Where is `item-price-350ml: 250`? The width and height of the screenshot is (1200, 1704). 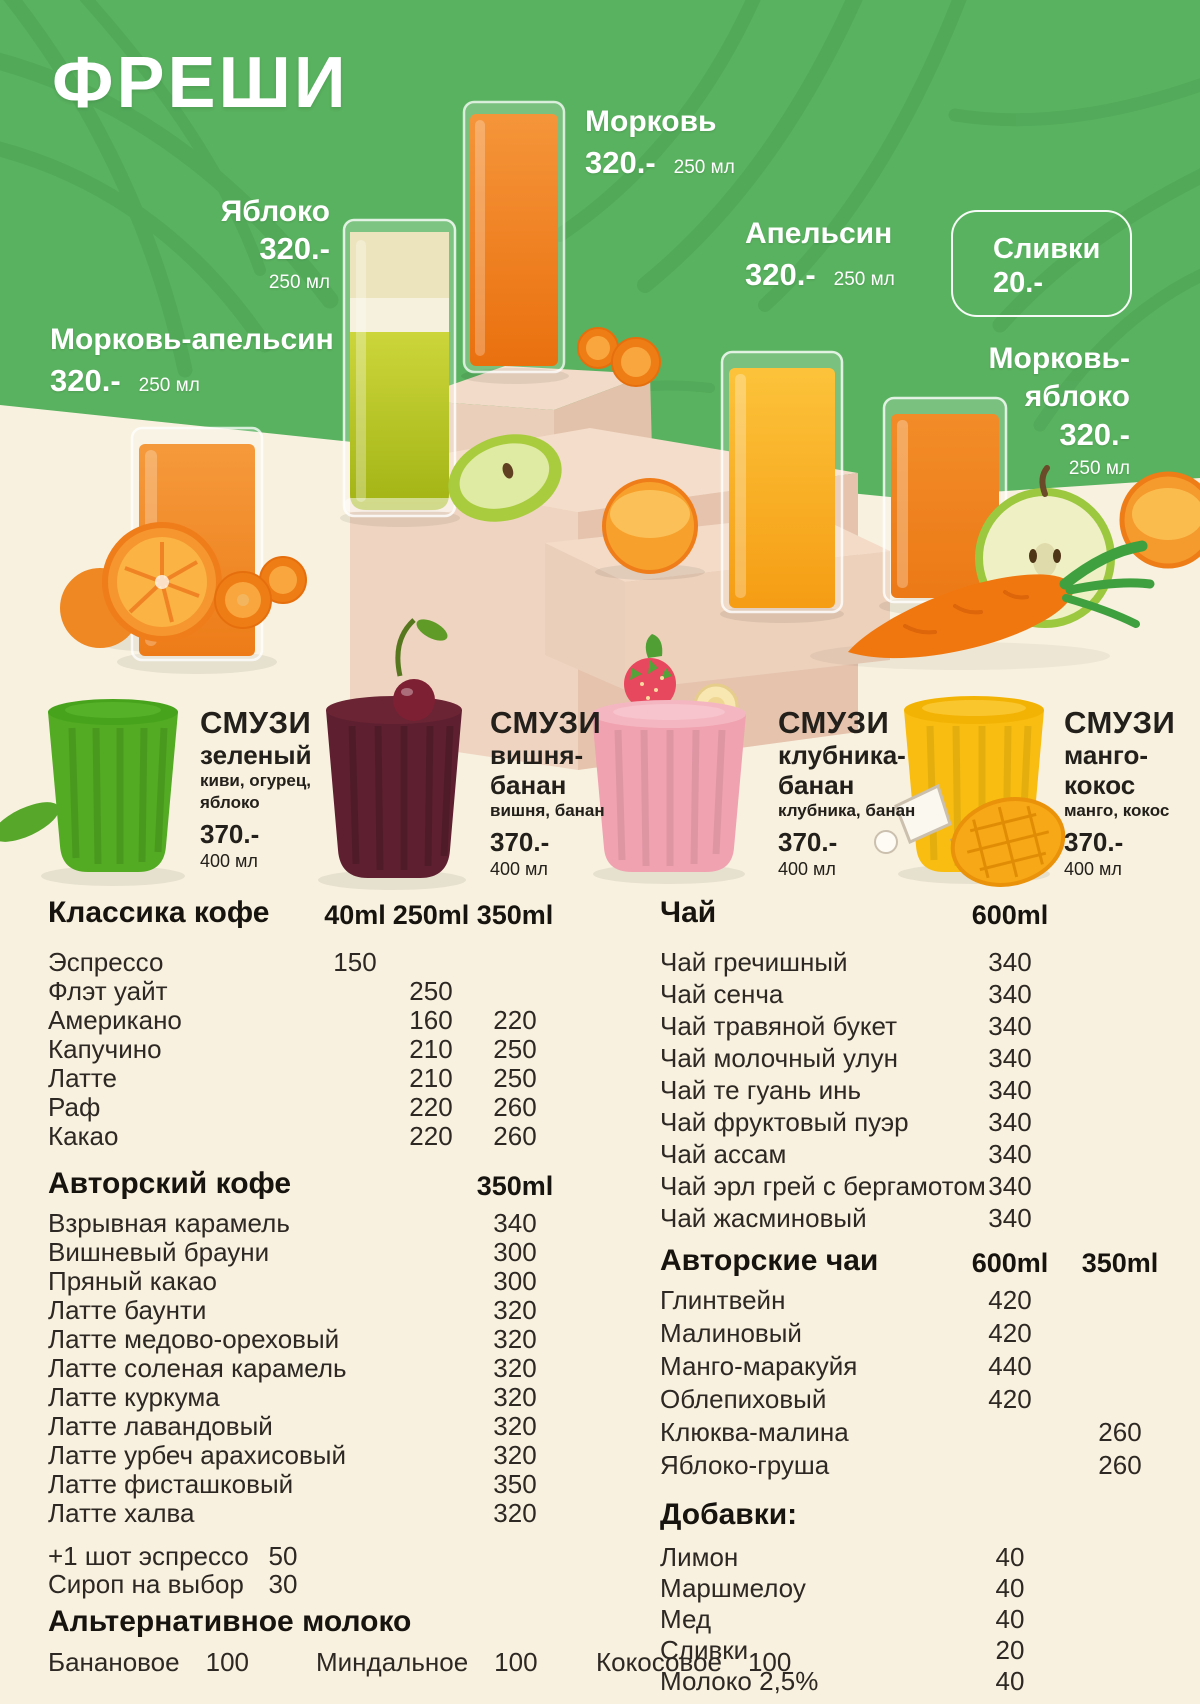 item-price-350ml: 250 is located at coordinates (515, 1078).